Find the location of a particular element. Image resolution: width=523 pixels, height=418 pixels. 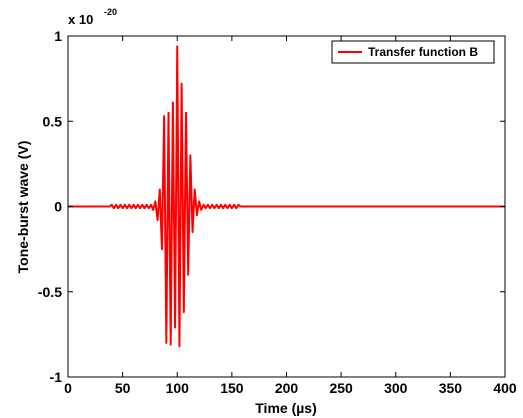

x-axis-label: Time (µs) is located at coordinates (286, 408).